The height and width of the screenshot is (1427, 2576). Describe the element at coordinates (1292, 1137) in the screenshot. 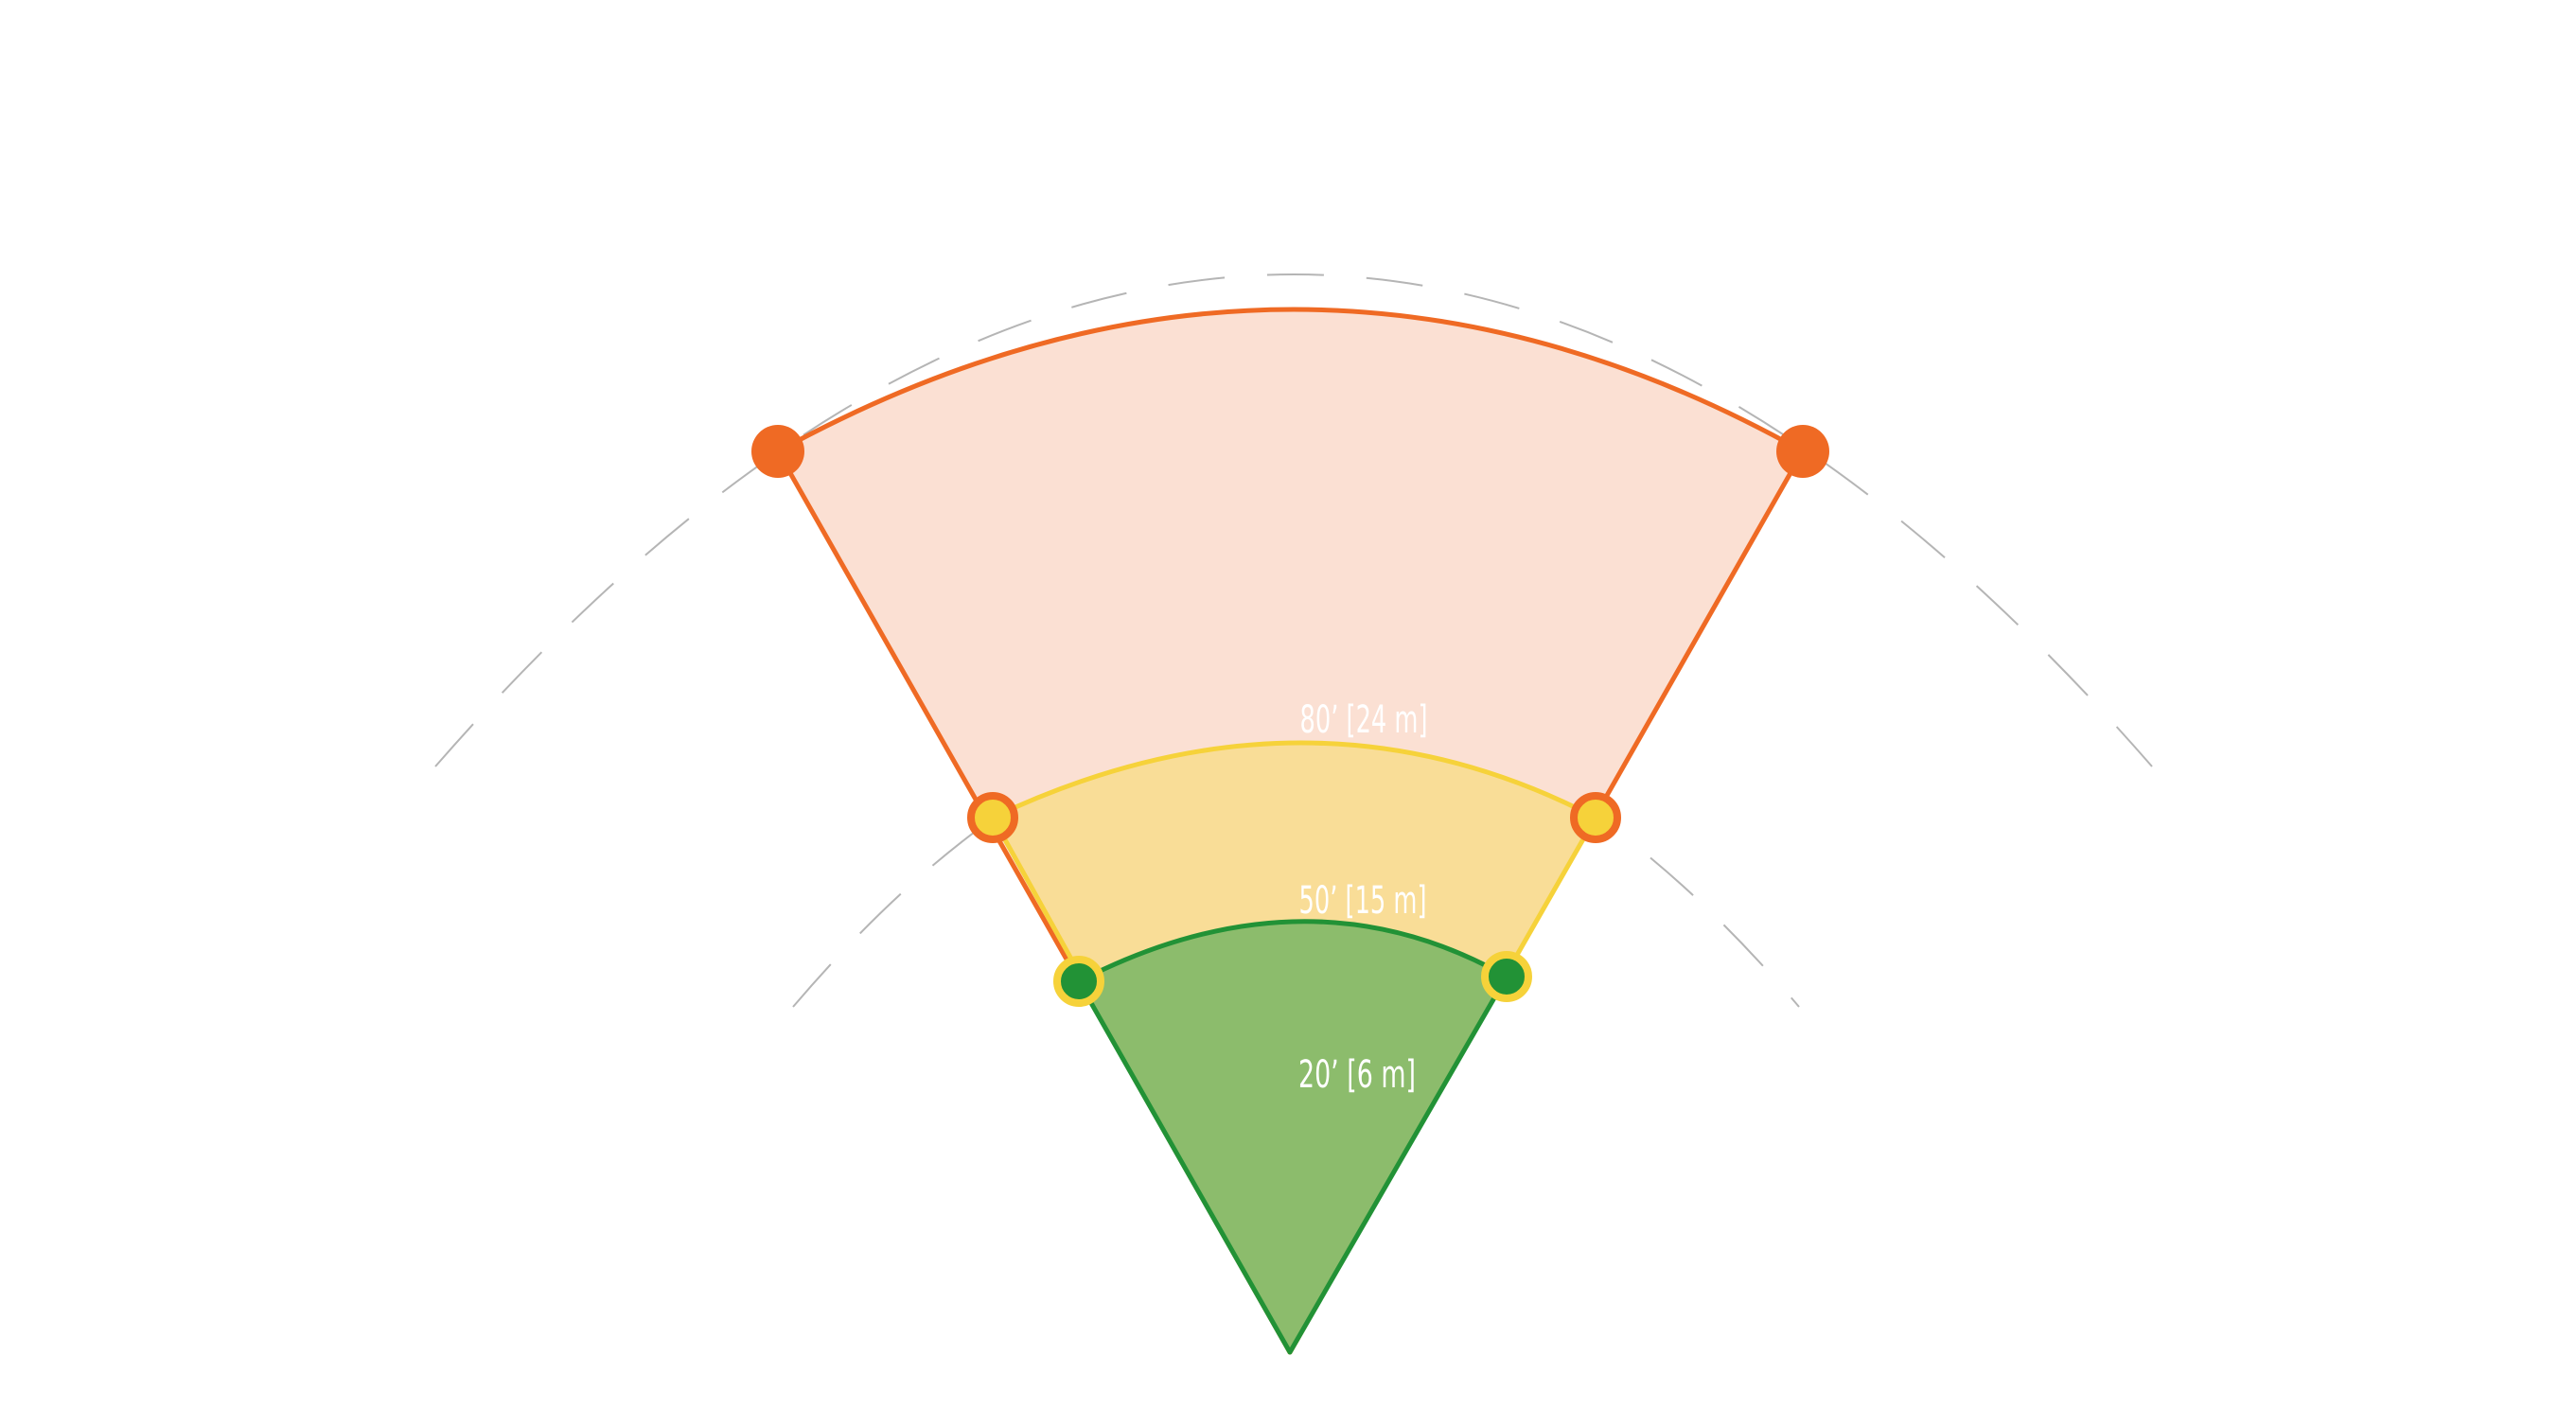

I see `short-range-zone` at that location.